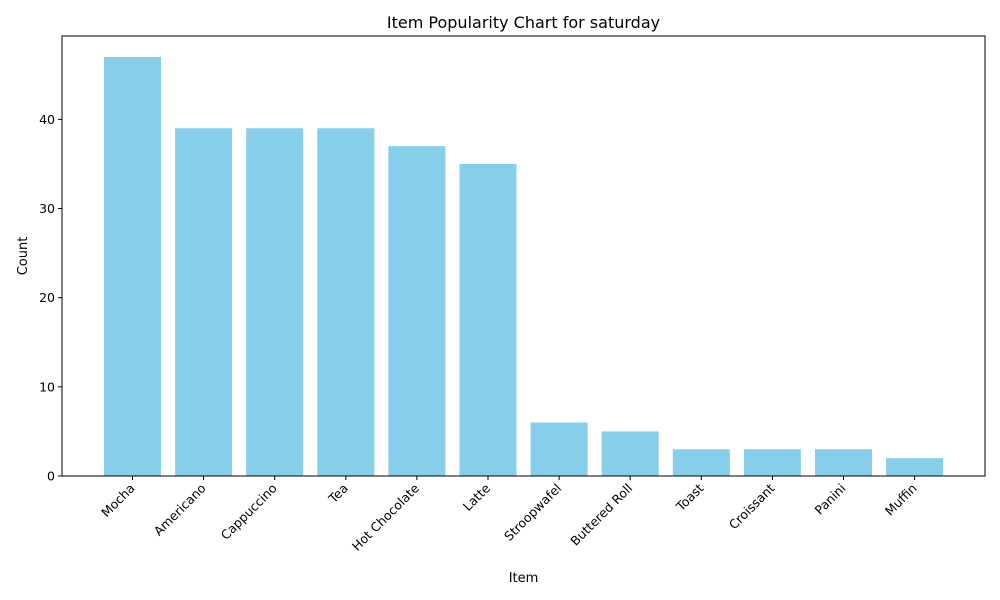 The height and width of the screenshot is (600, 1000). What do you see at coordinates (51, 476) in the screenshot?
I see `y-tick-label: 0` at bounding box center [51, 476].